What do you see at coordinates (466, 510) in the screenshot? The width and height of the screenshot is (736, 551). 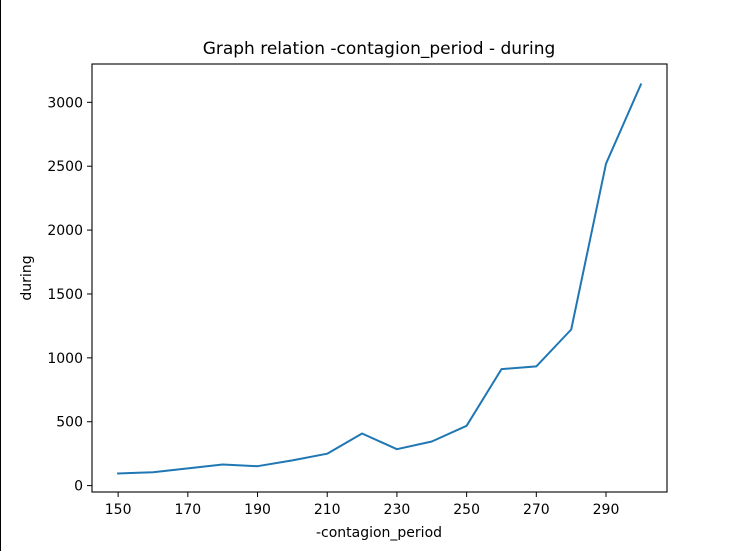 I see `x-tick-label: 250` at bounding box center [466, 510].